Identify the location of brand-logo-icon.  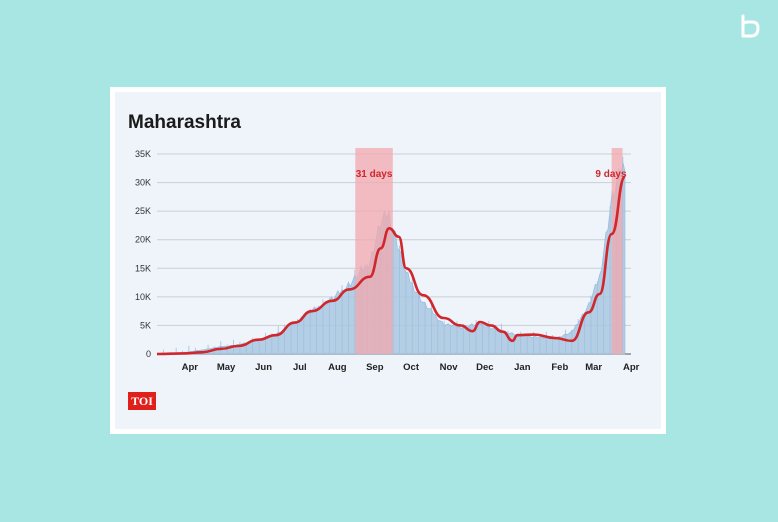
(750, 26).